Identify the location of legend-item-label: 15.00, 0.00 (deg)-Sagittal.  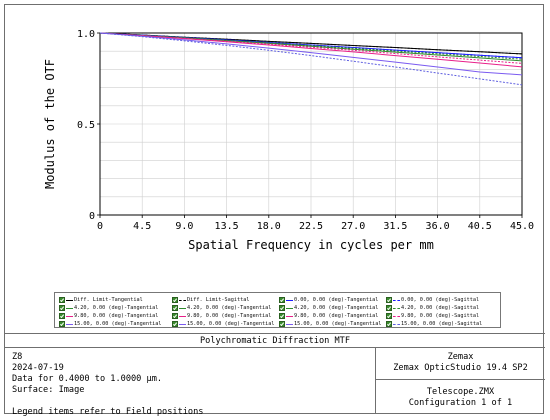
(442, 324).